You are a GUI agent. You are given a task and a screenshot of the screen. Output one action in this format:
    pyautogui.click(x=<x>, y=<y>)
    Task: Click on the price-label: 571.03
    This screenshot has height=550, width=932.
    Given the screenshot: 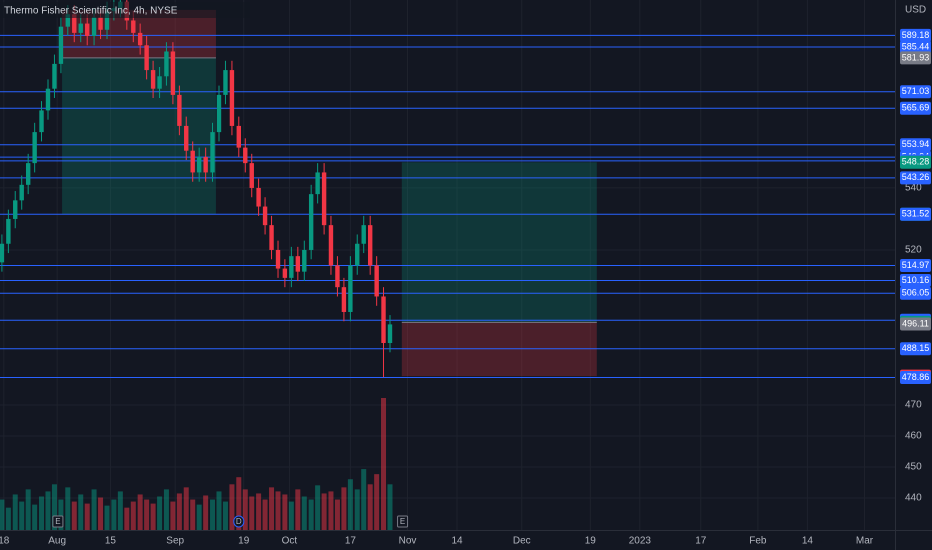 What is the action you would take?
    pyautogui.click(x=916, y=91)
    